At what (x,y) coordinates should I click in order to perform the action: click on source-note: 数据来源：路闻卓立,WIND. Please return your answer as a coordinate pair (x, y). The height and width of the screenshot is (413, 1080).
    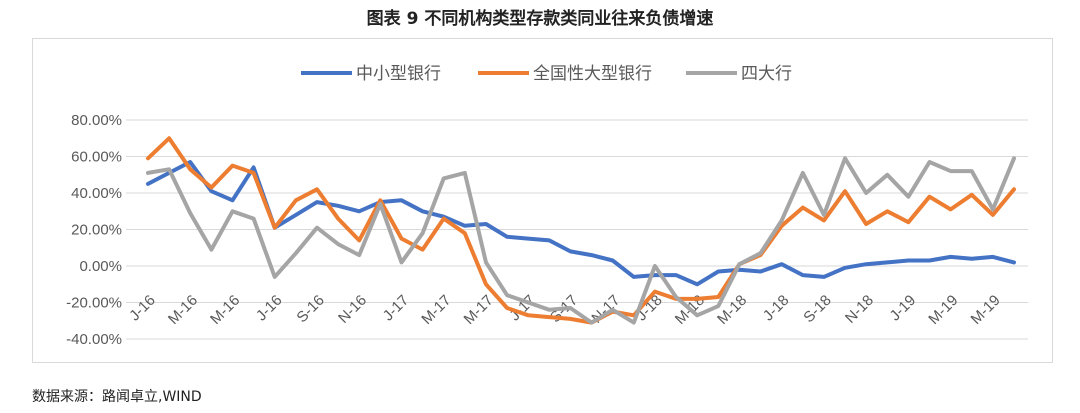
    Looking at the image, I should click on (117, 397).